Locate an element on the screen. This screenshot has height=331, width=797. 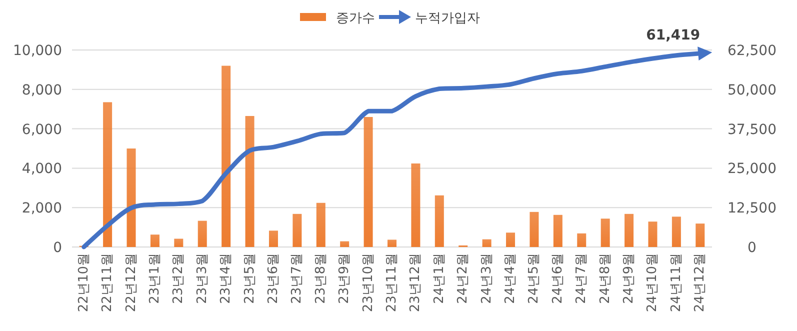
x-tick-label: 24년7월 is located at coordinates (582, 278).